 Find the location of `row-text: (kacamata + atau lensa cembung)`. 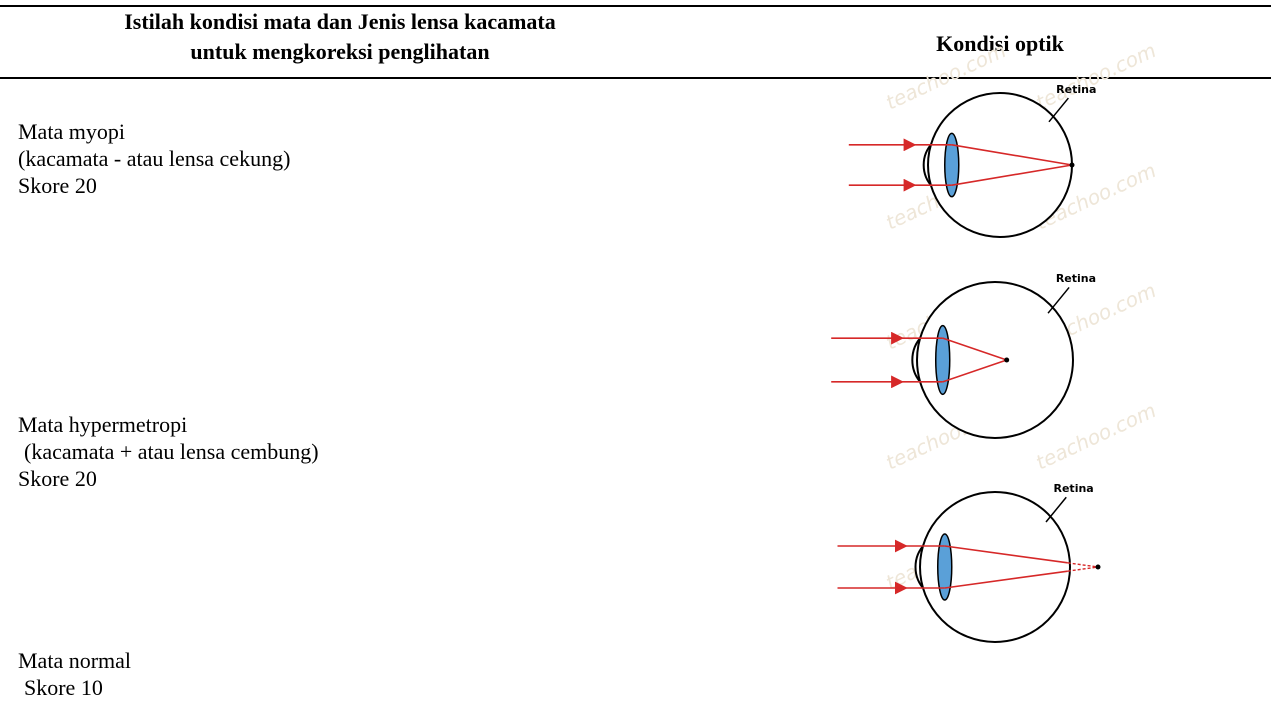

row-text: (kacamata + atau lensa cembung) is located at coordinates (171, 451).